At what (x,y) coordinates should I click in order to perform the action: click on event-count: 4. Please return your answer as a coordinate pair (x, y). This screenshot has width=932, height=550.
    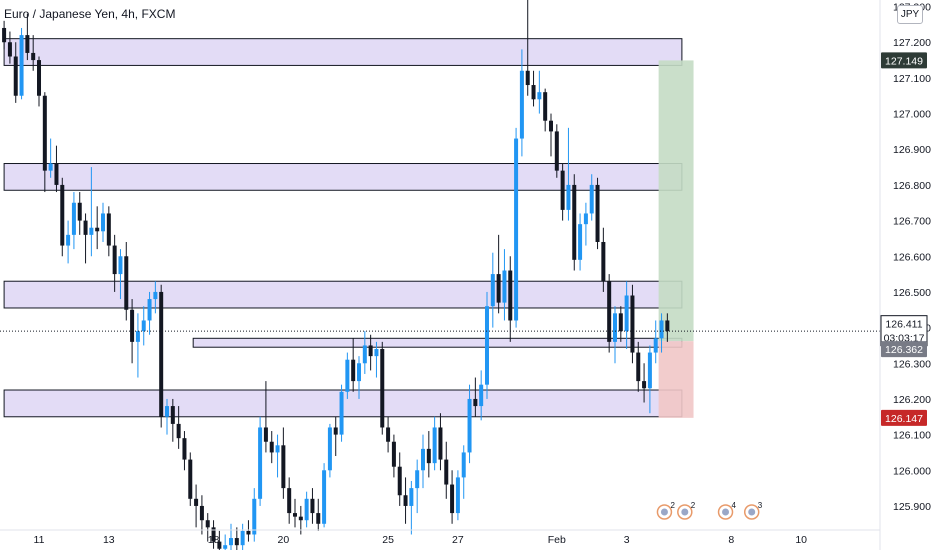
    Looking at the image, I should click on (734, 505).